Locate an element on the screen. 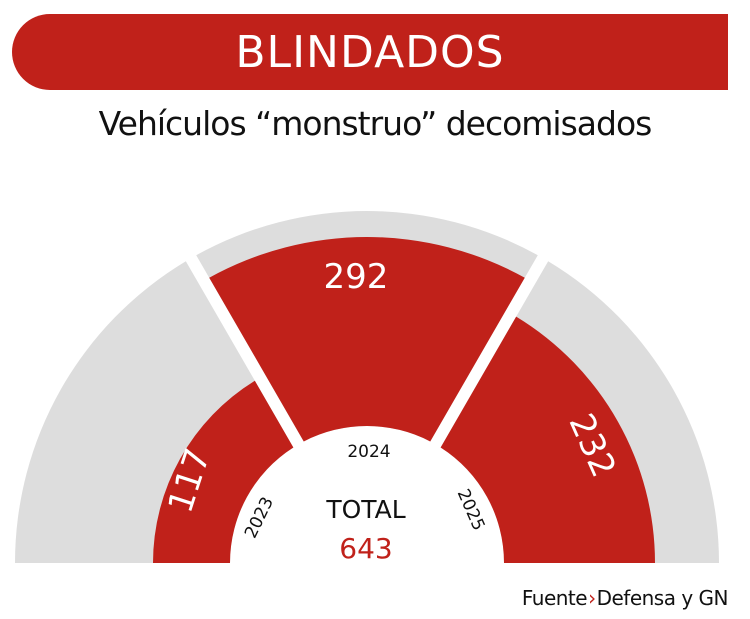 The width and height of the screenshot is (750, 619). bar-sector-2025 is located at coordinates (547, 439).